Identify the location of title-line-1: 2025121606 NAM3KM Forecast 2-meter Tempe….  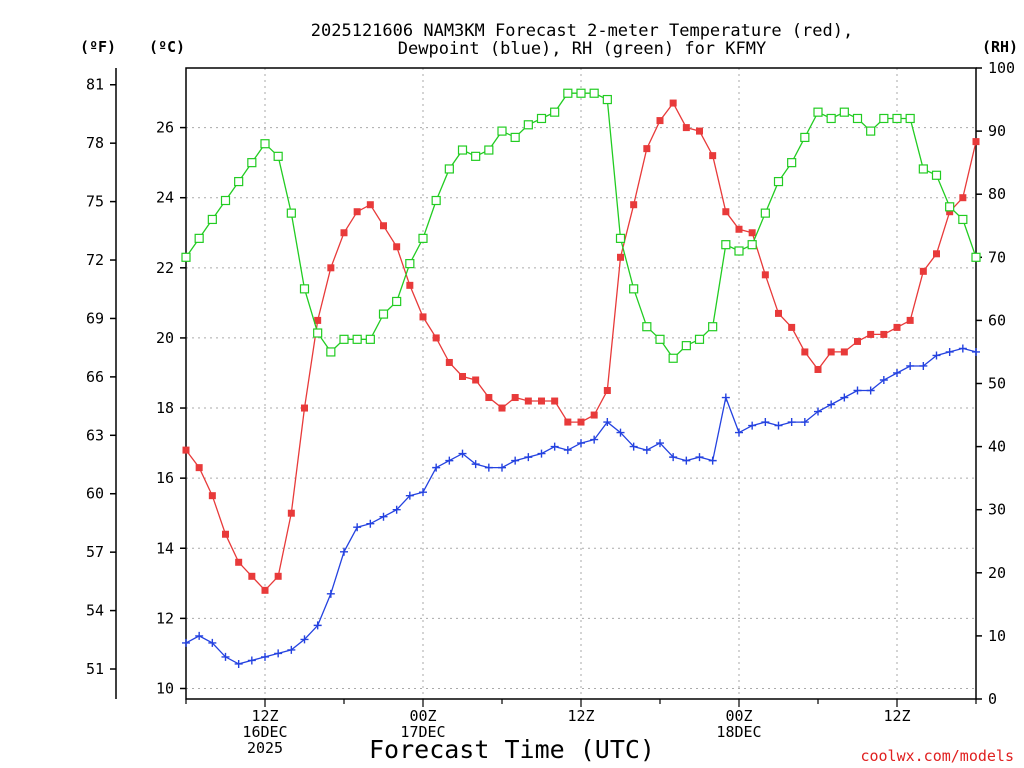
(582, 31).